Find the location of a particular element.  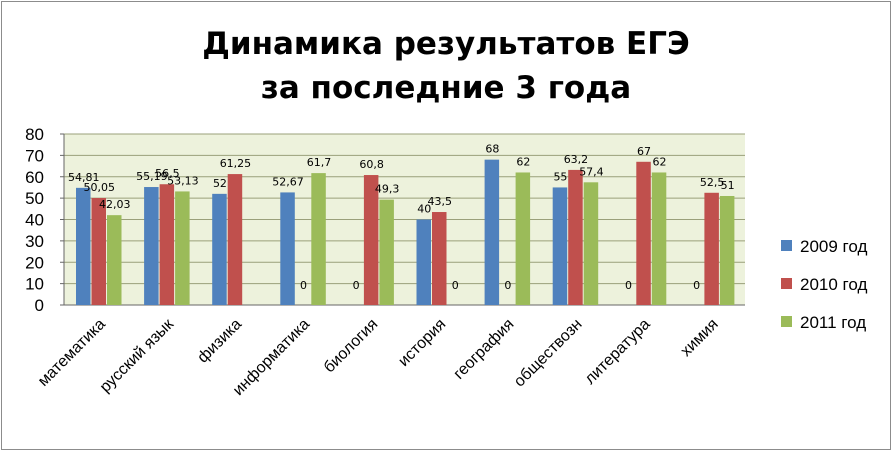

chart-title-line1: Динамика результатов ЕГЭ is located at coordinates (446, 44).